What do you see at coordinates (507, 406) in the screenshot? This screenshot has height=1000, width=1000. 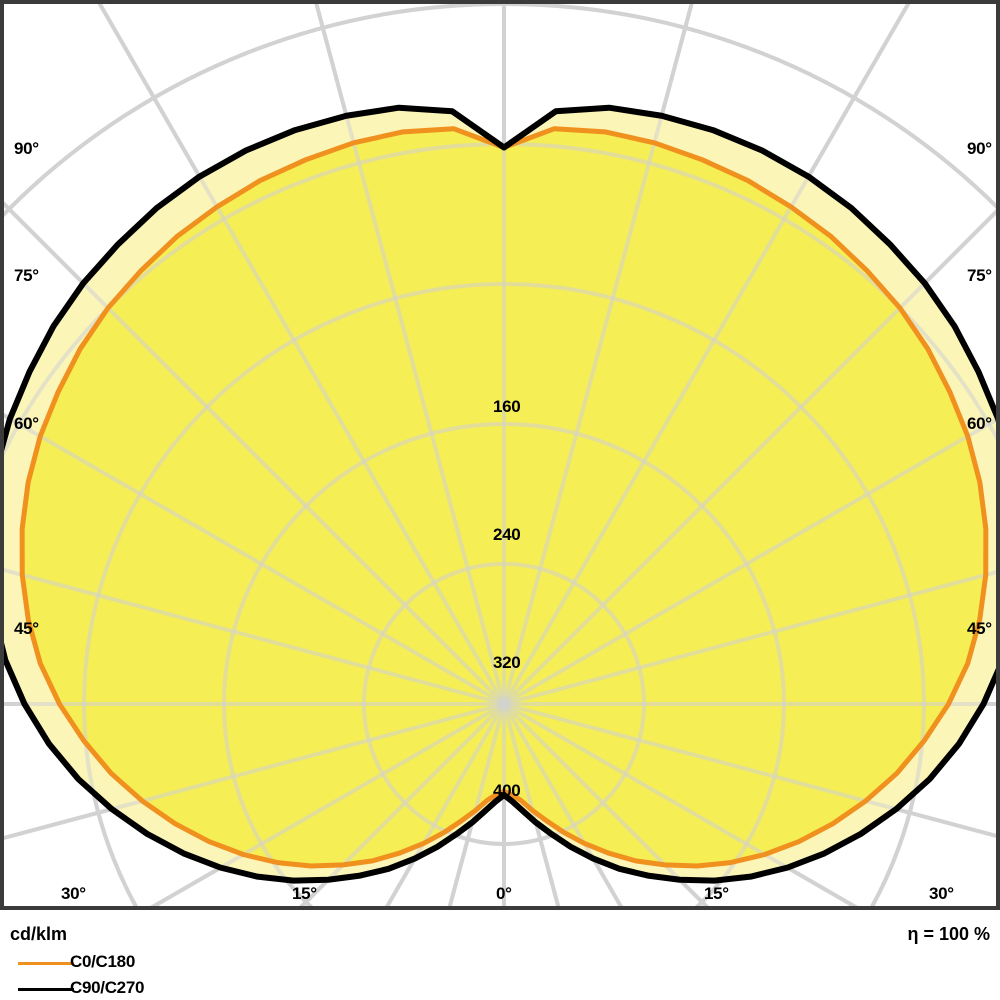 I see `radial-tick-label-160: 160` at bounding box center [507, 406].